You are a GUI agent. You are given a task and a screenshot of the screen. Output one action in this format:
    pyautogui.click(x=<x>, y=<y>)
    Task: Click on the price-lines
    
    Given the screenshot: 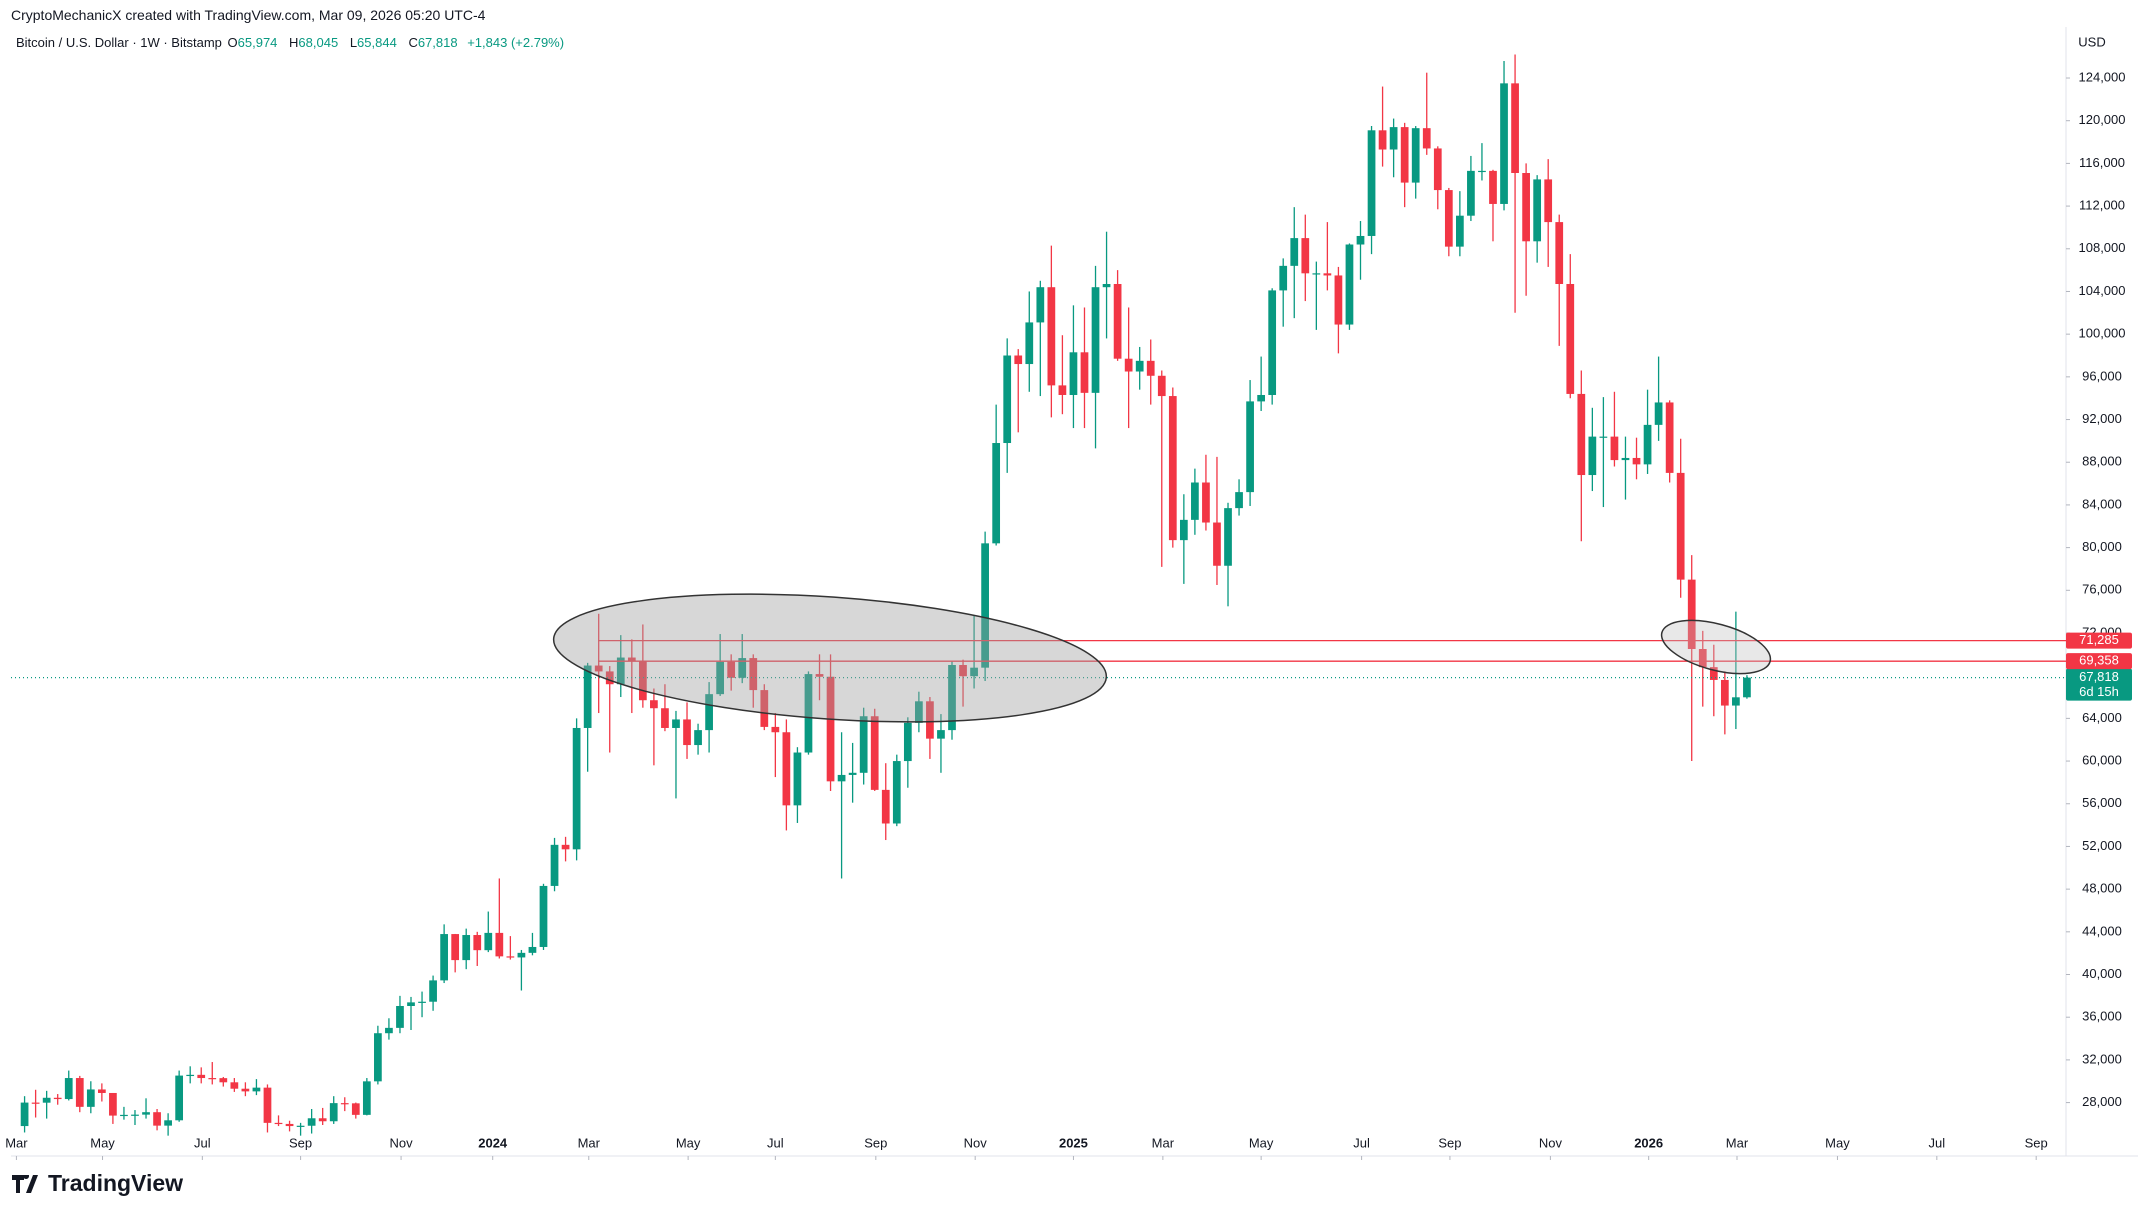 What is the action you would take?
    pyautogui.click(x=1038, y=659)
    